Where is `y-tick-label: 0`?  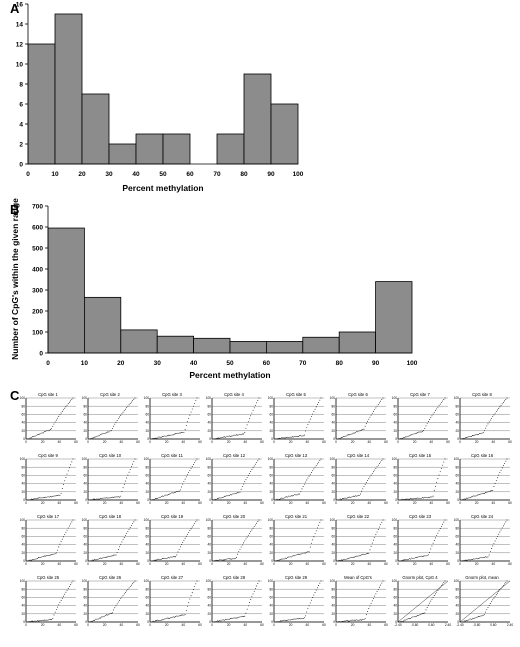 y-tick-label: 0 is located at coordinates (21, 164).